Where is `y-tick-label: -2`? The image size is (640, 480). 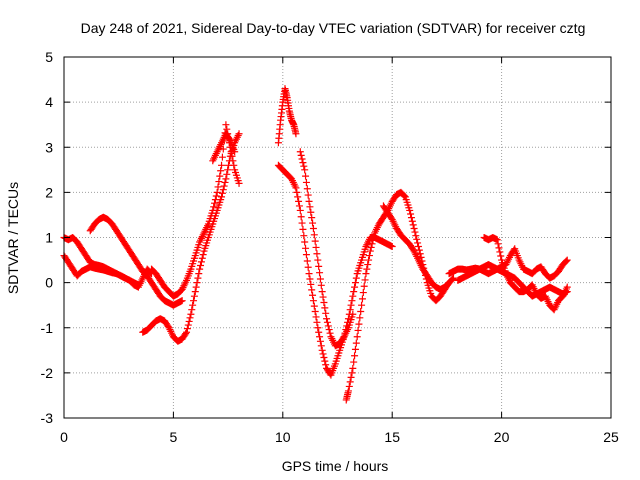 y-tick-label: -2 is located at coordinates (47, 373).